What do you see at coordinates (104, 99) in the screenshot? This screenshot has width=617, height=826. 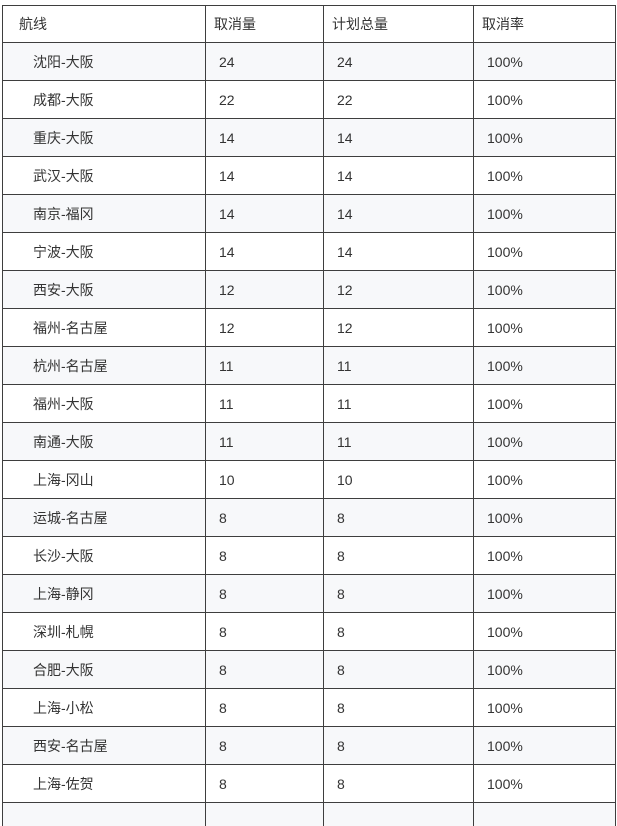 I see `route-cell: 成都-大阪` at bounding box center [104, 99].